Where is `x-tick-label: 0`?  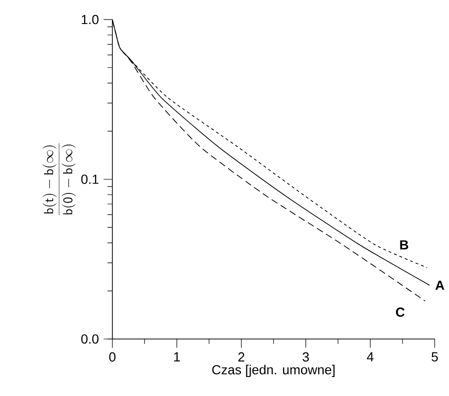
x-tick-label: 0 is located at coordinates (112, 357).